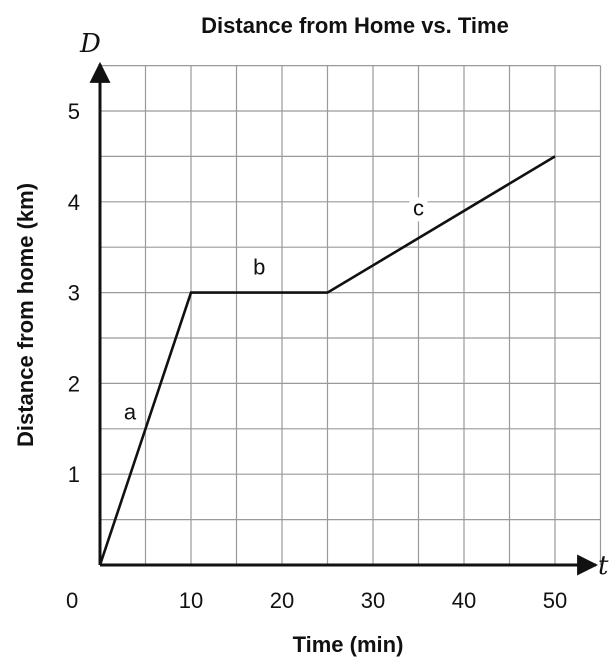  Describe the element at coordinates (355, 25) in the screenshot. I see `chart-title: Distance from Home vs. Time` at that location.